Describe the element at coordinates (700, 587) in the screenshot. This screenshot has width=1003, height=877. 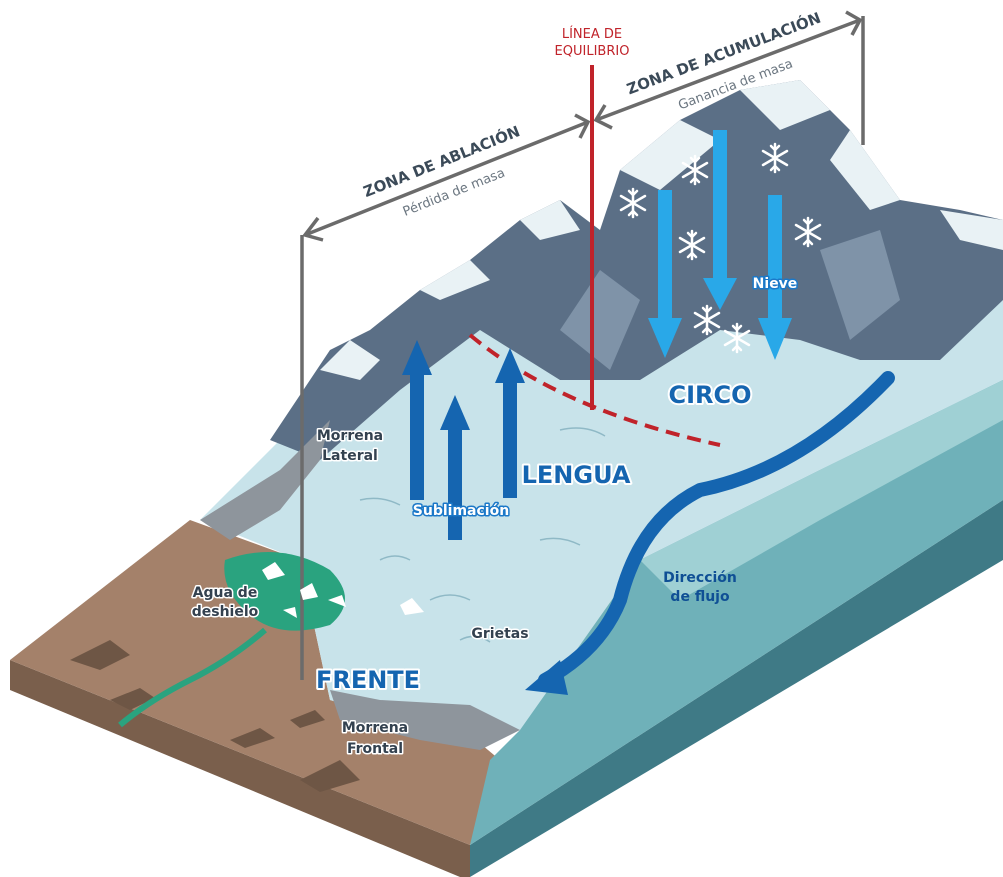
I see `flow-direction-label: Dirección de flujo` at that location.